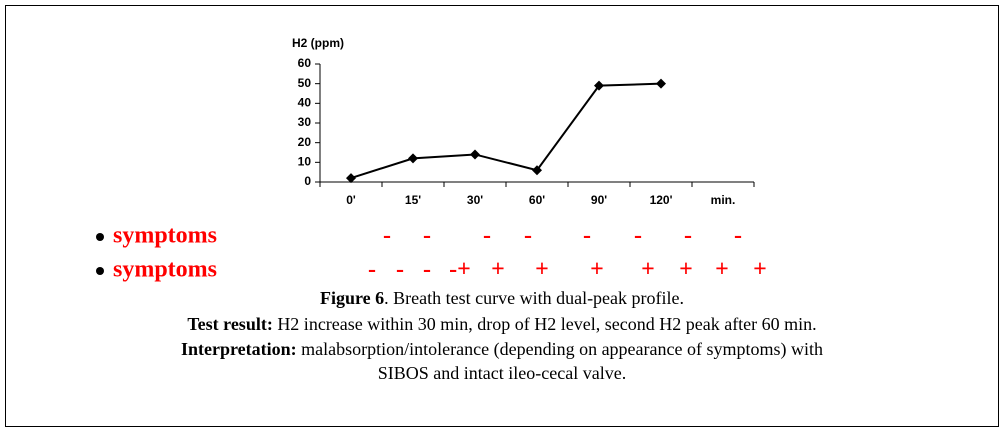  Describe the element at coordinates (661, 200) in the screenshot. I see `x-tick-label: 120'` at that location.